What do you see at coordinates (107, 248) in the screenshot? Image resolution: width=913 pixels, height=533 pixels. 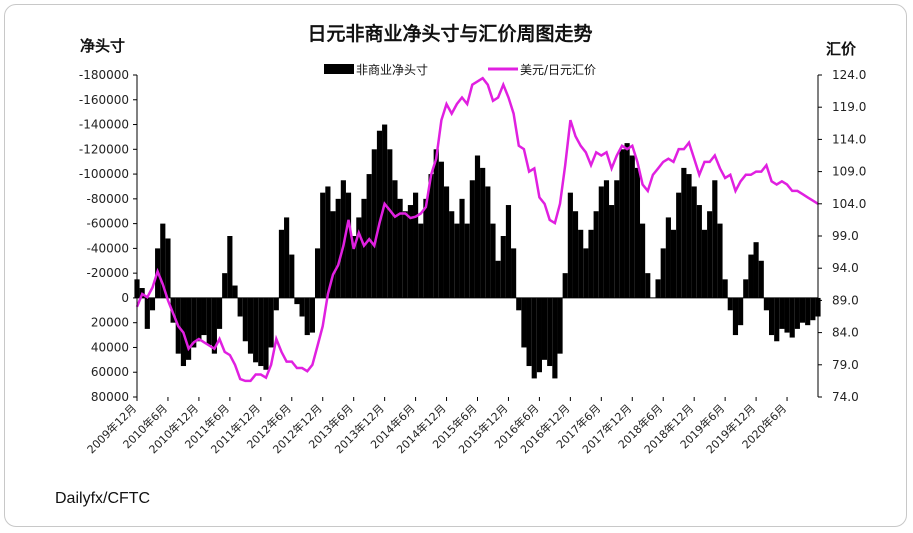 I see `left-tick-label: -40000` at bounding box center [107, 248].